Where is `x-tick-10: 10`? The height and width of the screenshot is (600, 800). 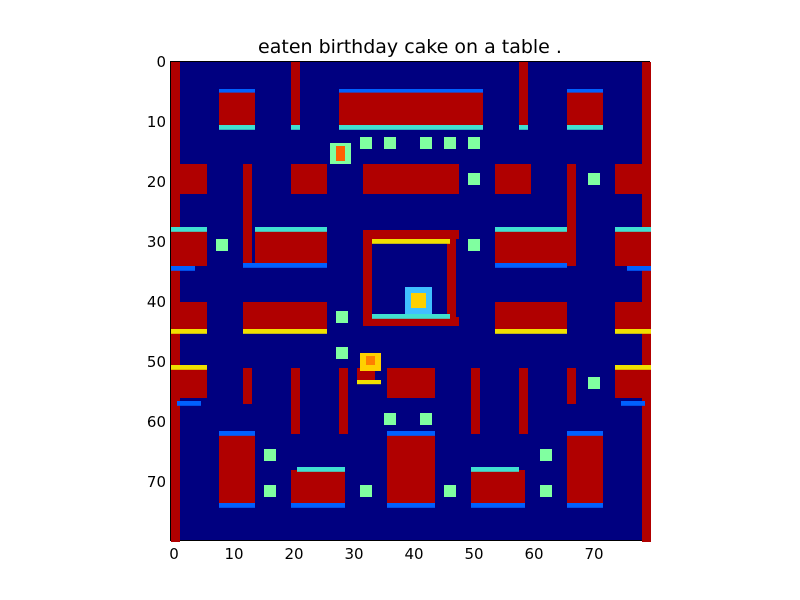 x-tick-10: 10 is located at coordinates (234, 554).